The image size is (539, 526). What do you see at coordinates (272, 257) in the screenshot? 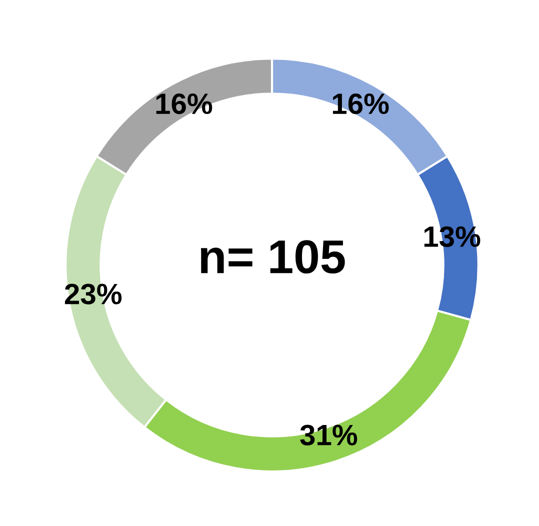
I see `text: n= 105` at bounding box center [272, 257].